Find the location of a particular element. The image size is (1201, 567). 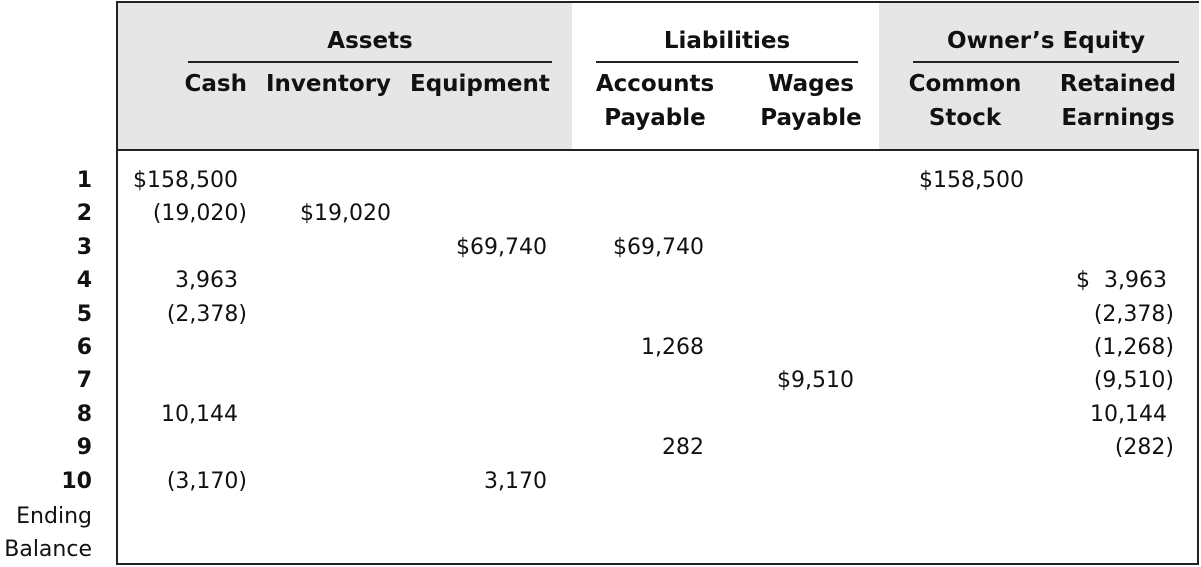

cell-retained-earnings: (2,378) is located at coordinates (1133, 314).